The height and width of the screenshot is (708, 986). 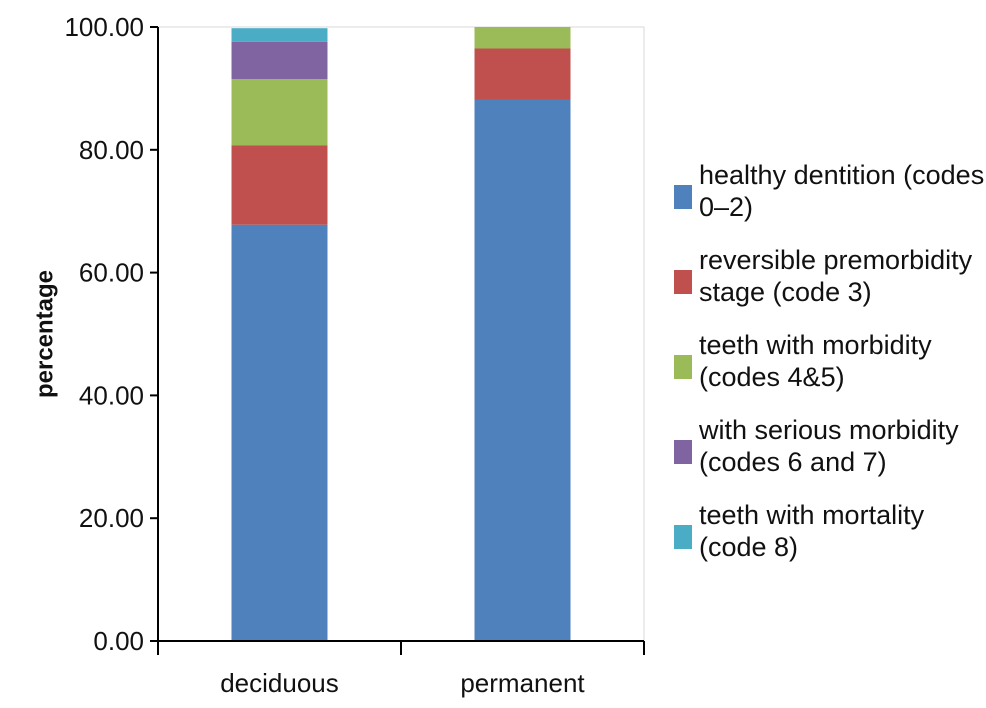 What do you see at coordinates (111, 395) in the screenshot?
I see `y-tick-label: 40.00` at bounding box center [111, 395].